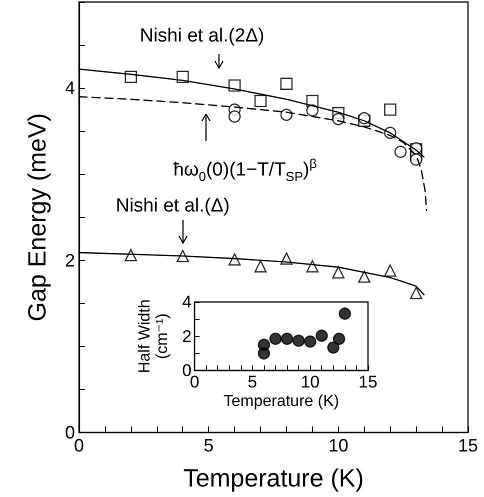 This screenshot has width=484, height=497. I want to click on annotation: Nishi et al.(Δ), so click(173, 205).